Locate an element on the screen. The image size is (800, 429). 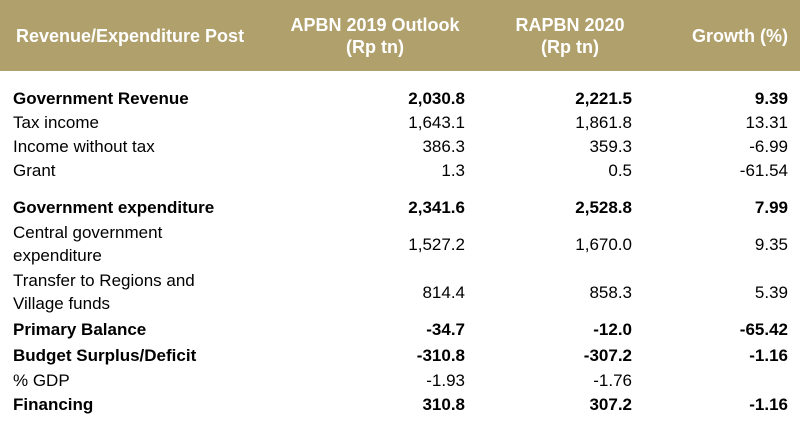
row-growth: 9.35 is located at coordinates (771, 244).